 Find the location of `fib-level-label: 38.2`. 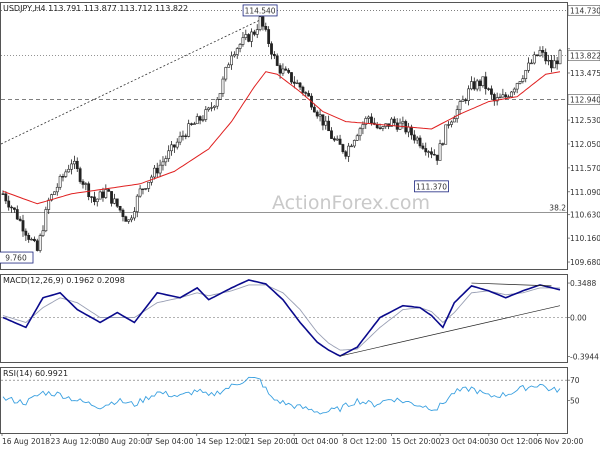

fib-level-label: 38.2 is located at coordinates (557, 208).